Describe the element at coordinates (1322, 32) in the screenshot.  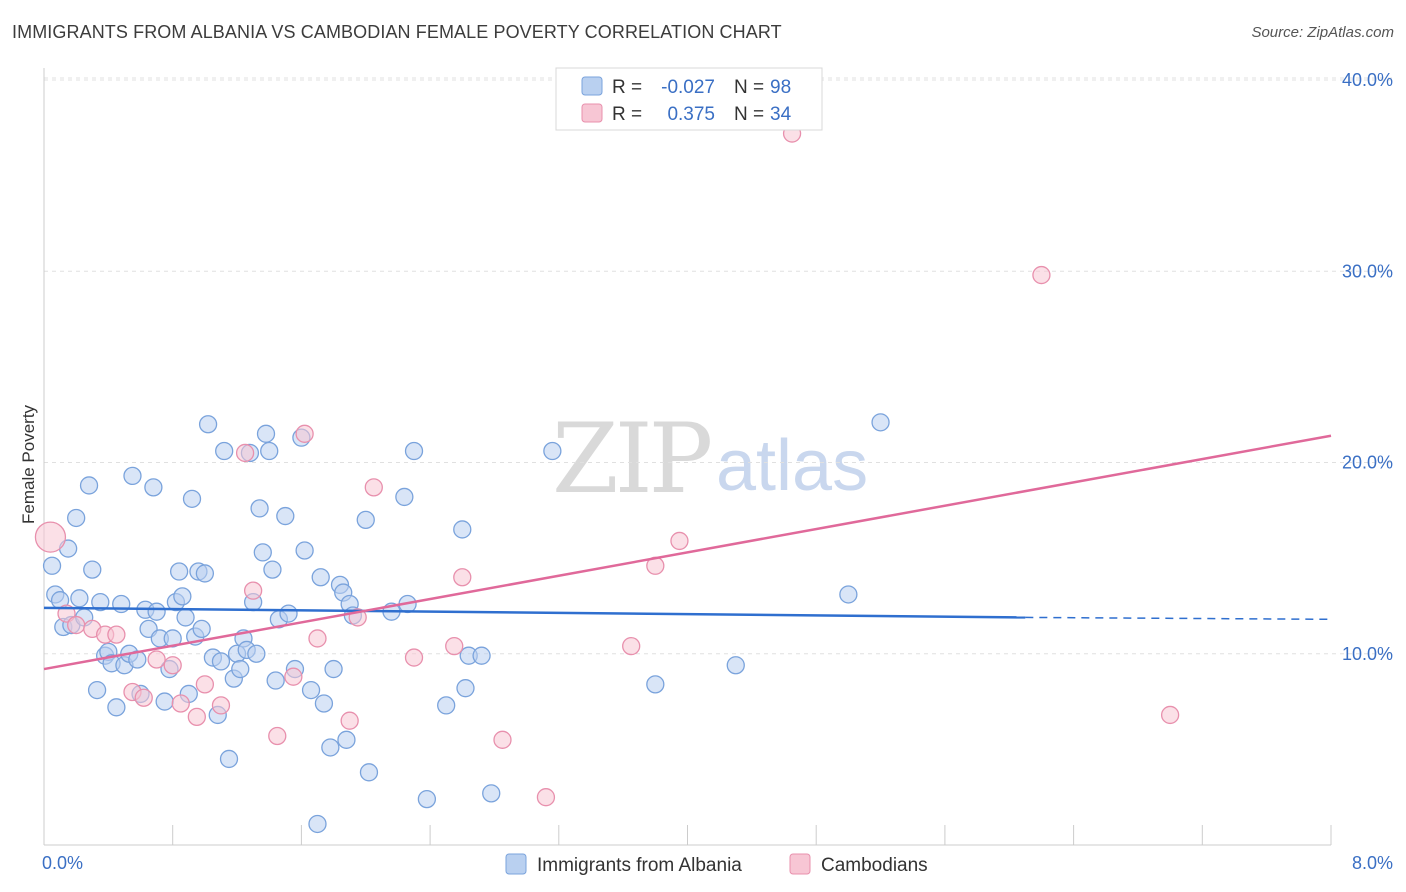
I see `source-label: Source: ZipAtlas.com` at that location.